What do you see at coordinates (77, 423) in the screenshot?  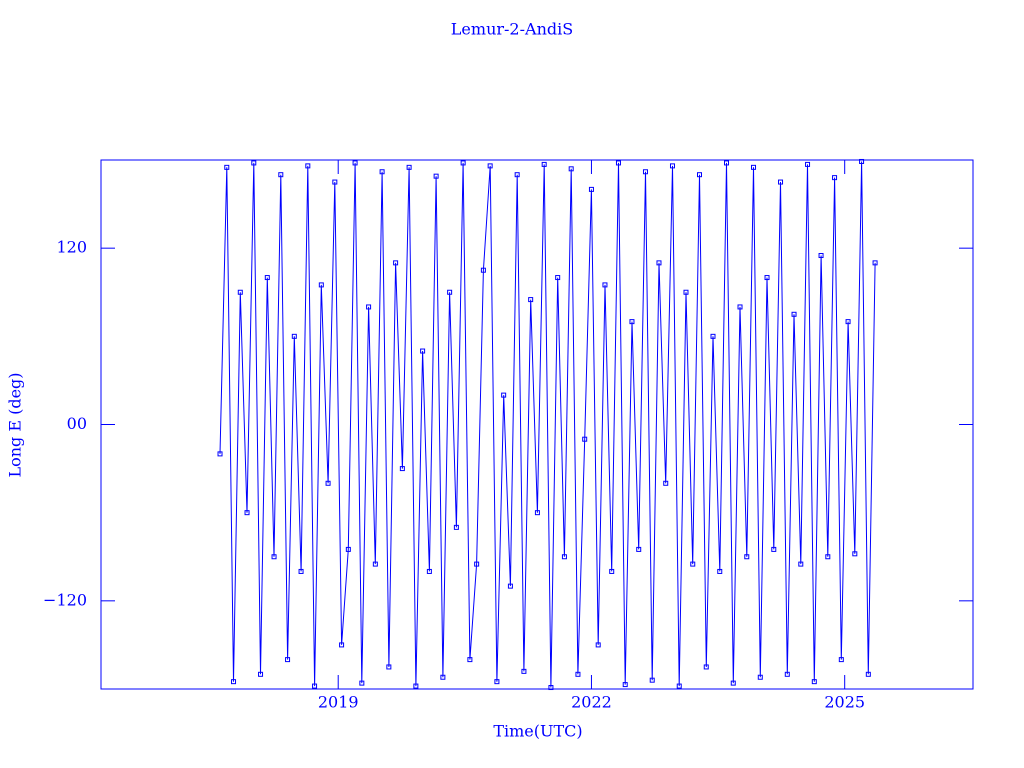 I see `y-tick-label: 00` at bounding box center [77, 423].